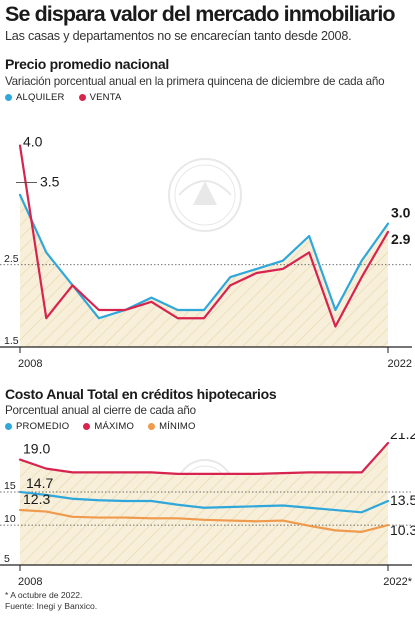 The image size is (415, 620). Describe the element at coordinates (39, 483) in the screenshot. I see `data-label: 14.7` at that location.